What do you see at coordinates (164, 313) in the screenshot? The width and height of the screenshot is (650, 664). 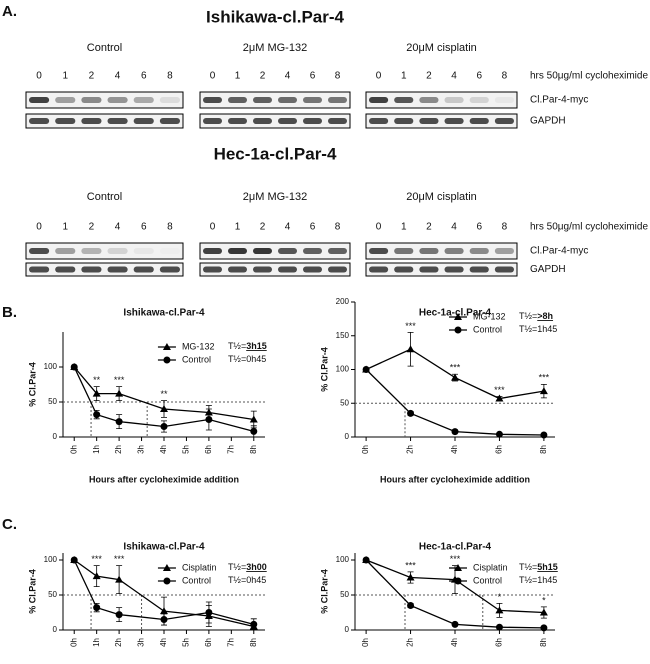 I see `chart-title: Ishikawa-cl.Par-4` at bounding box center [164, 313].